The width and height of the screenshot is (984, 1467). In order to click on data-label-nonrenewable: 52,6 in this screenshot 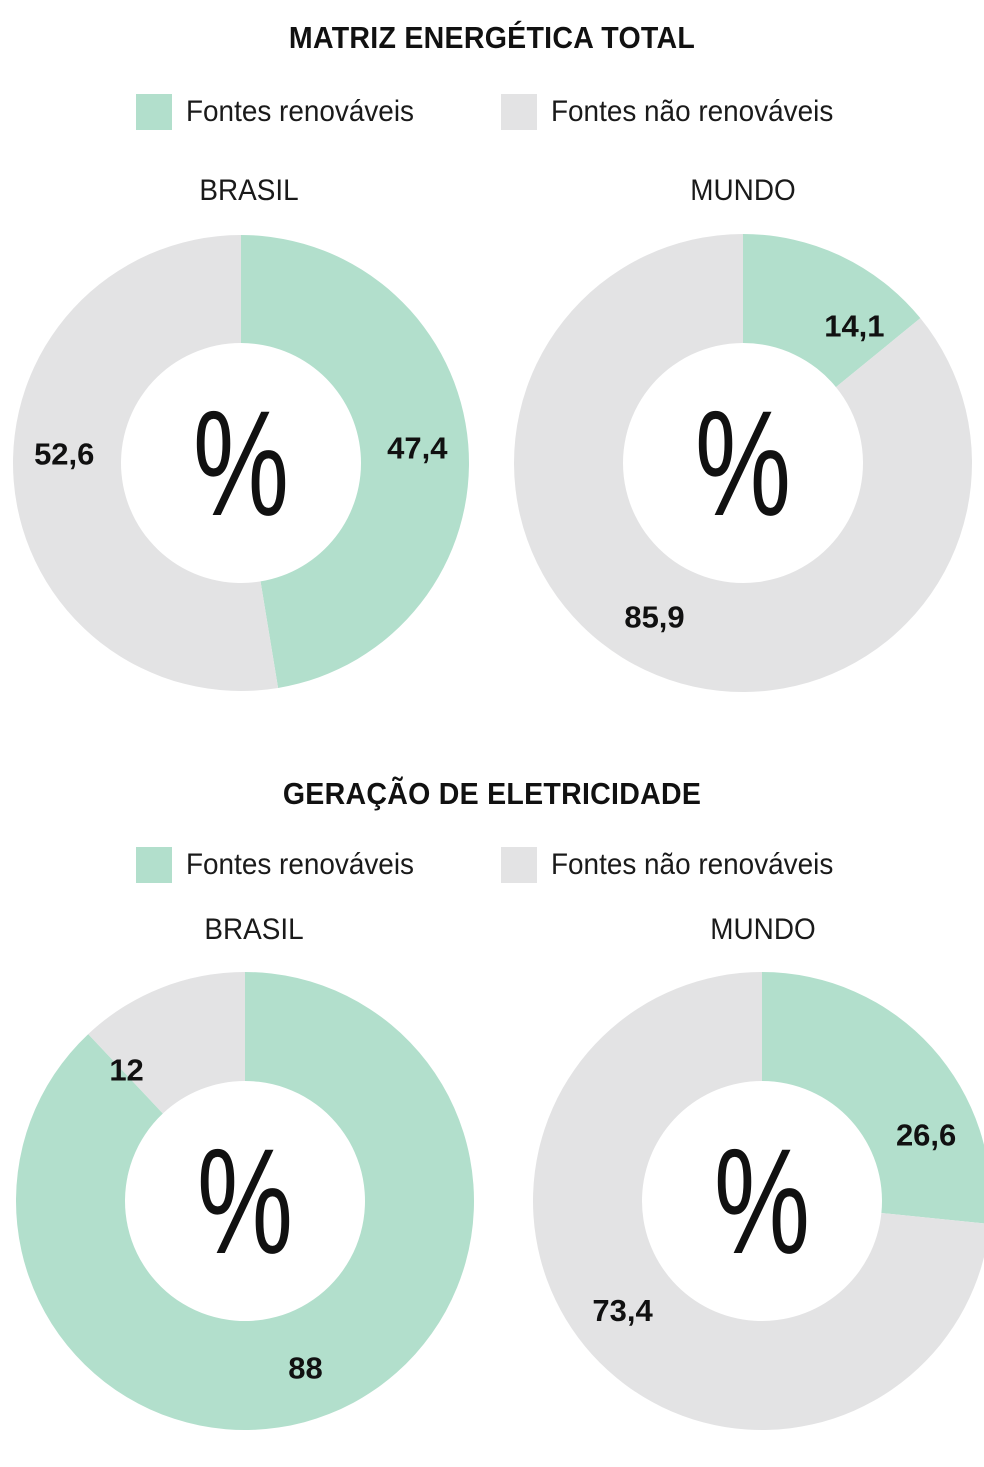, I will do `click(64, 454)`.